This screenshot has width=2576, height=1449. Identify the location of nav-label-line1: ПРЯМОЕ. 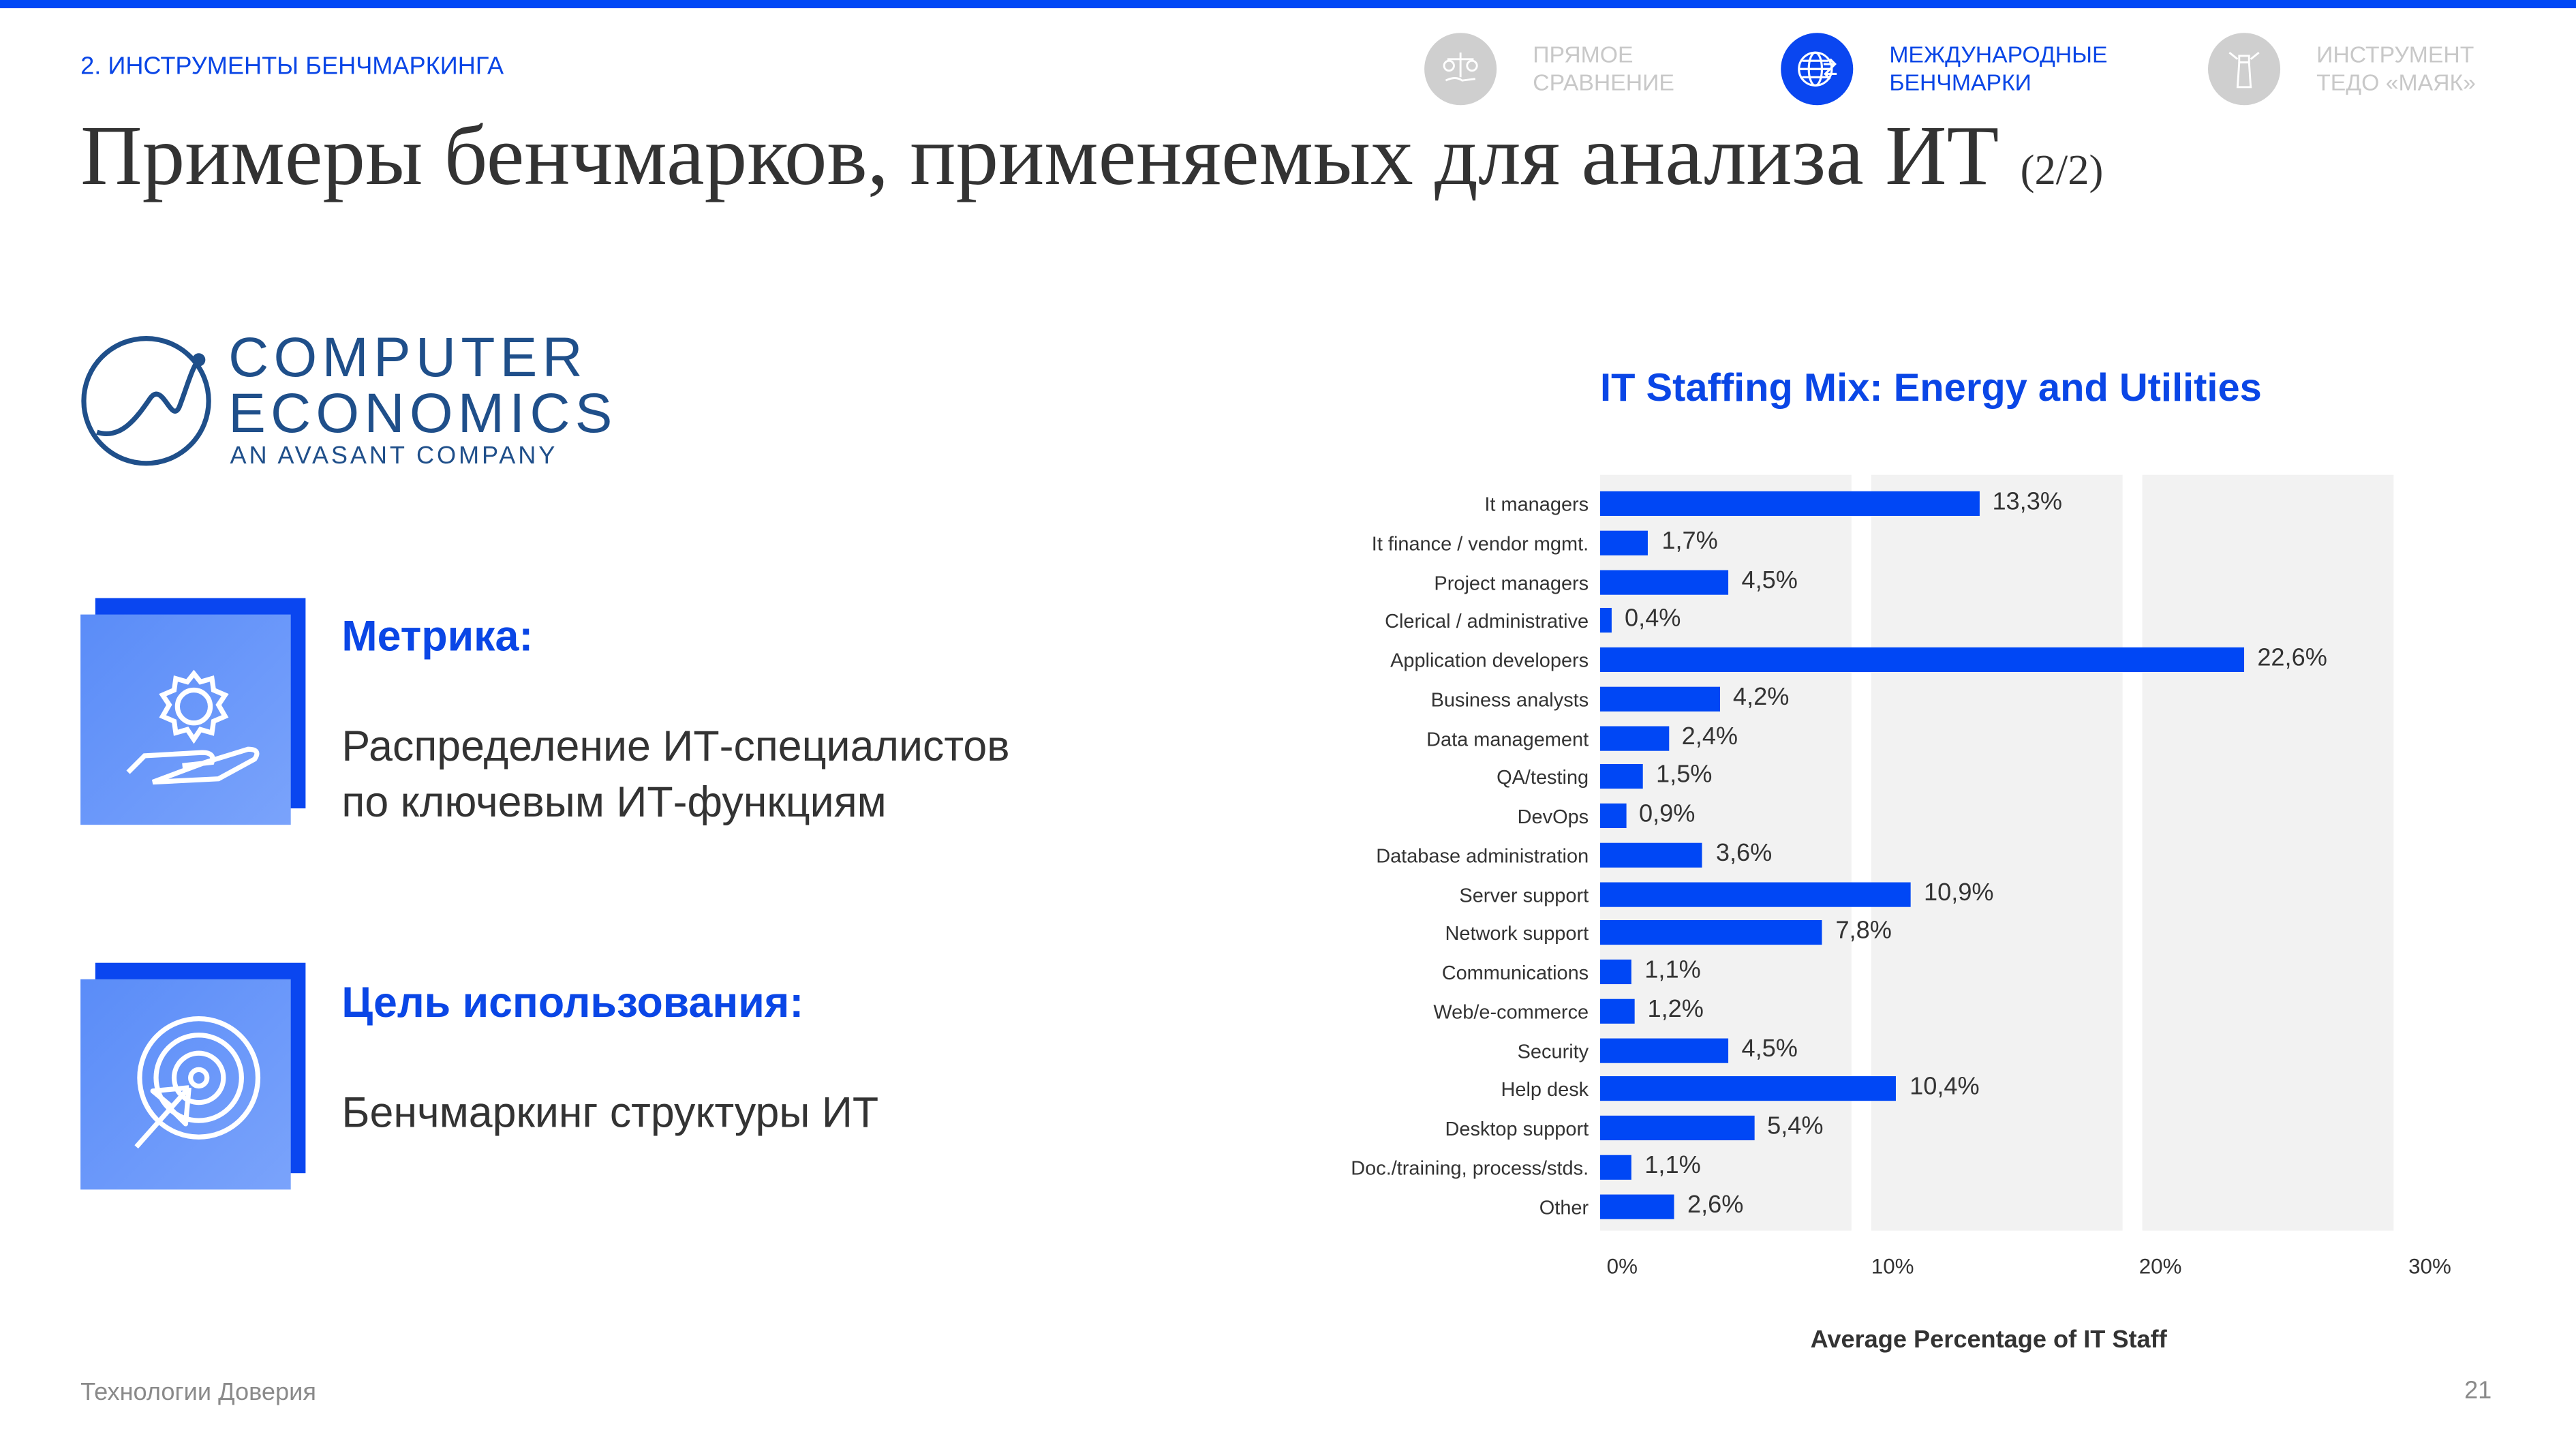
(1583, 54).